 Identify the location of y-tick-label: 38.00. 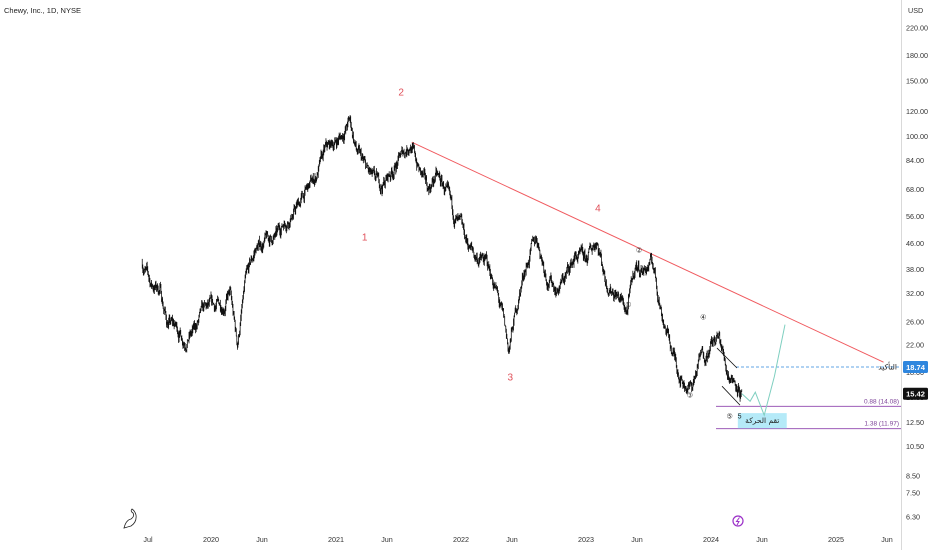
(915, 269).